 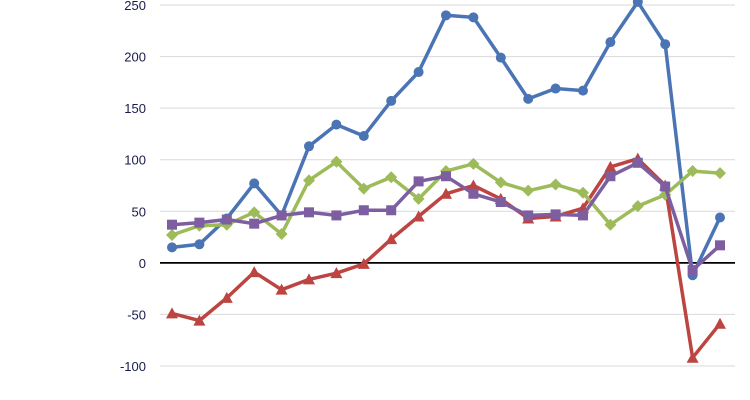 I want to click on y-tick-label: 0, so click(x=142, y=263).